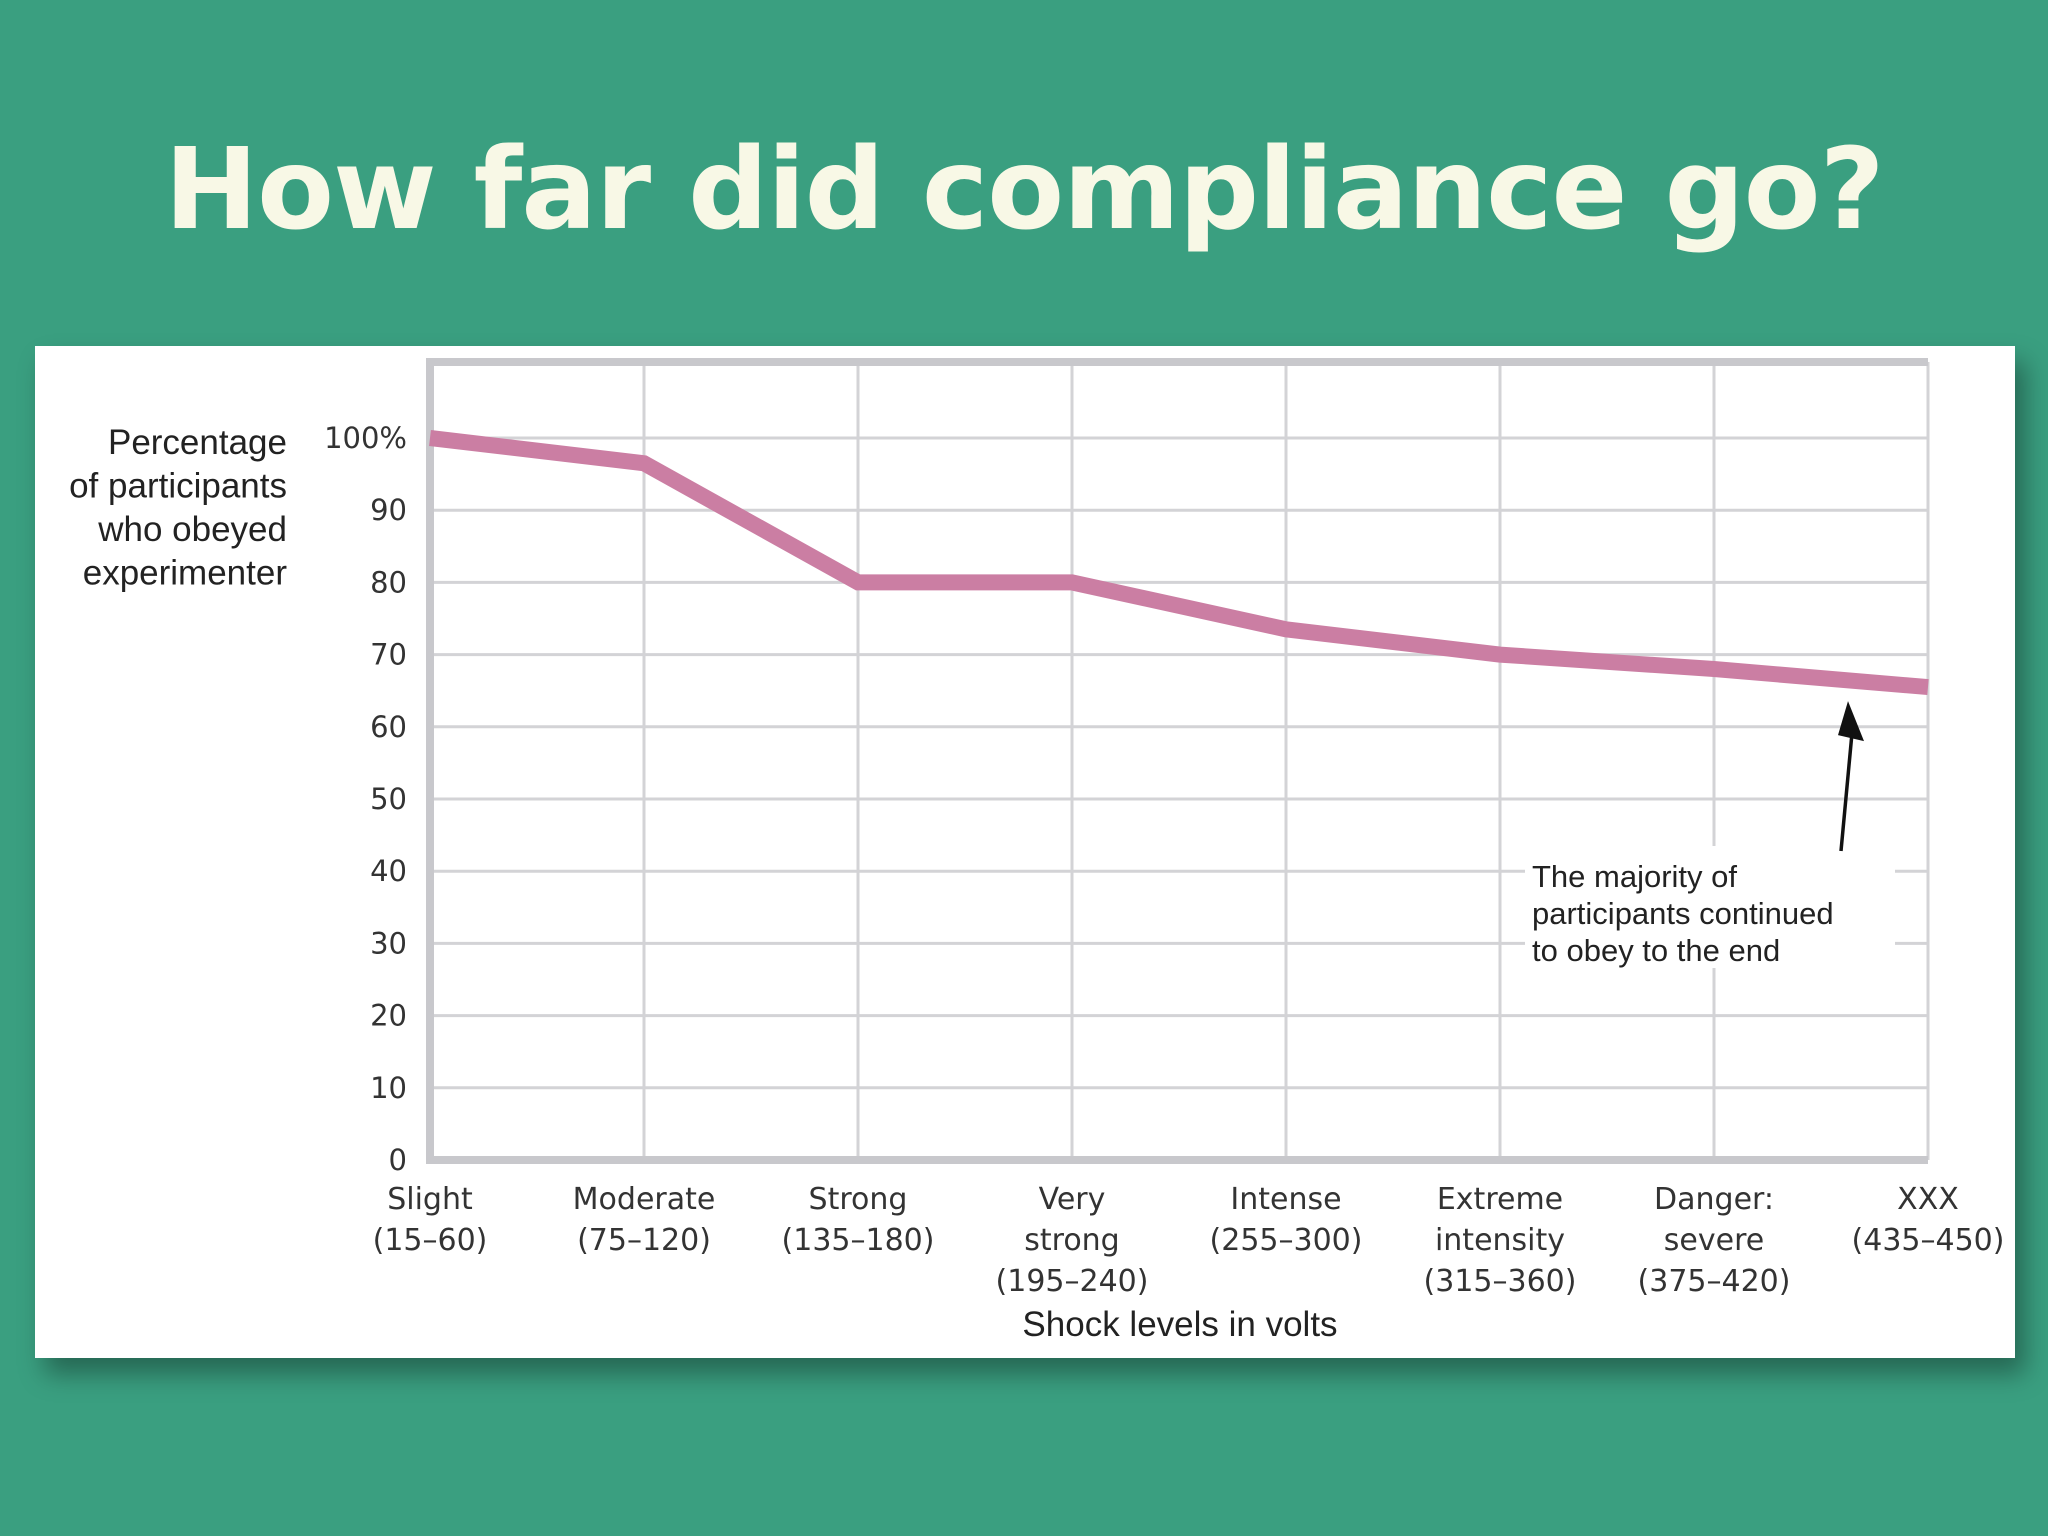 Image resolution: width=2048 pixels, height=1536 pixels. I want to click on y-tick-label: 90, so click(388, 510).